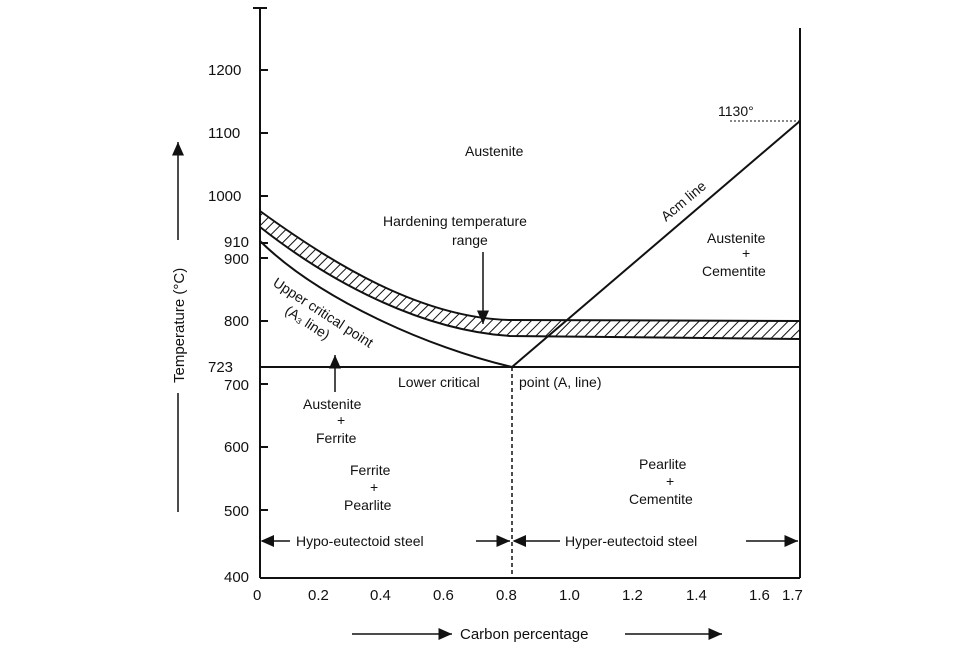 The height and width of the screenshot is (656, 979). Describe the element at coordinates (336, 438) in the screenshot. I see `label-austenite-ferrite-3: Ferrite` at that location.